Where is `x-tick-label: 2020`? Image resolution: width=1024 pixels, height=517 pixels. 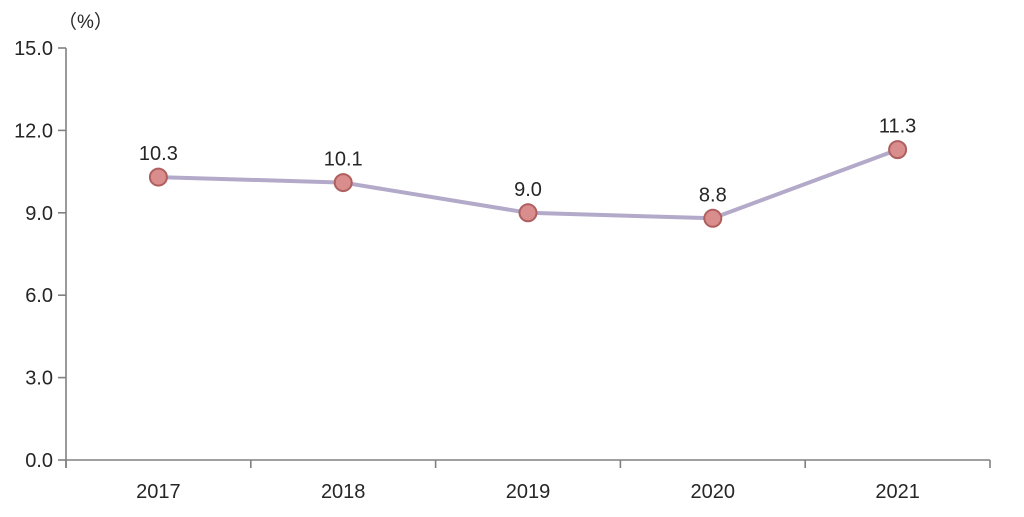
x-tick-label: 2020 is located at coordinates (713, 492).